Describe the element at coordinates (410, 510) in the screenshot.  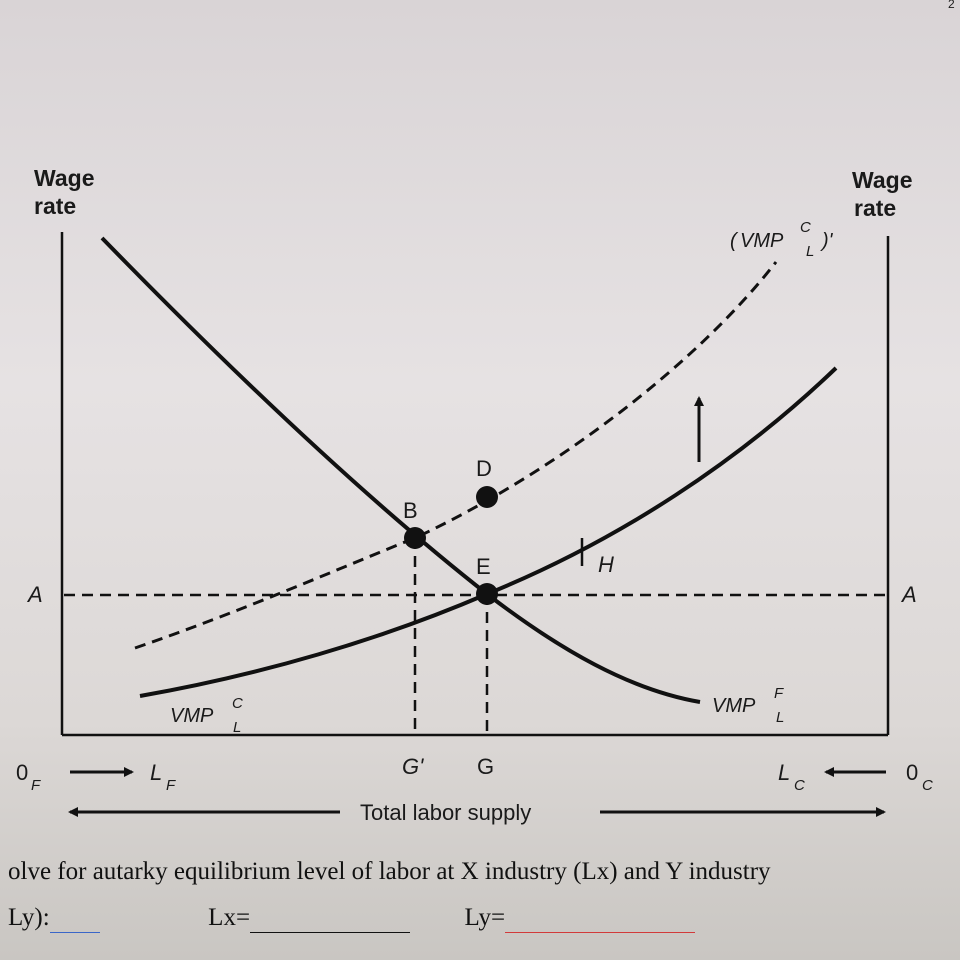
I see `point-b-label: B` at that location.